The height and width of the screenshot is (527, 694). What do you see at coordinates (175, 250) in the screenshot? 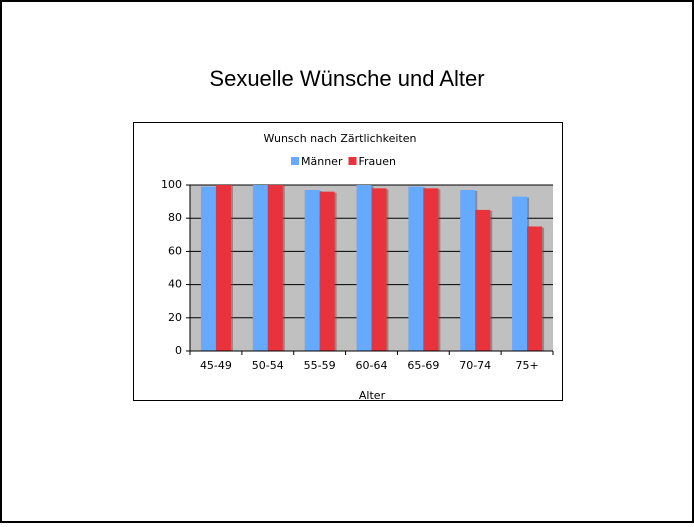
I see `y-tick-label: 60` at bounding box center [175, 250].